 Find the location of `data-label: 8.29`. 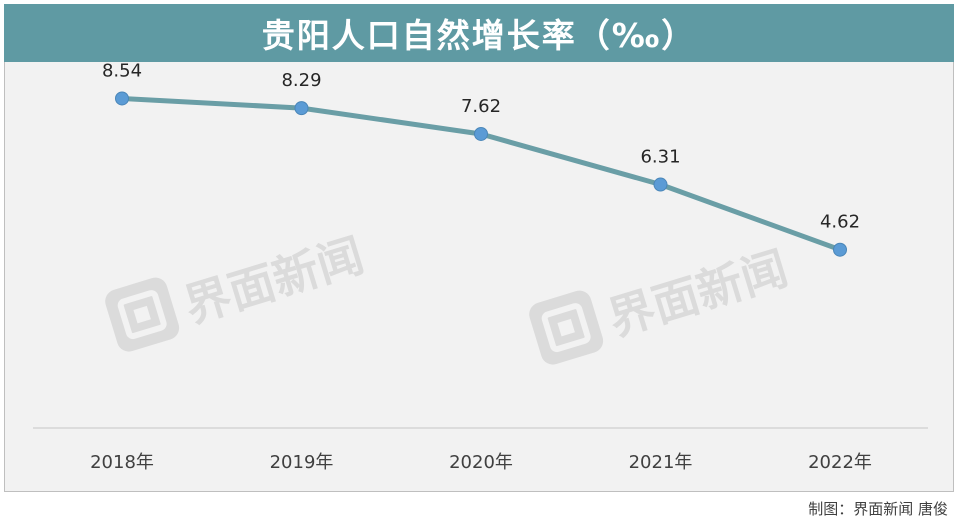

data-label: 8.29 is located at coordinates (301, 80).